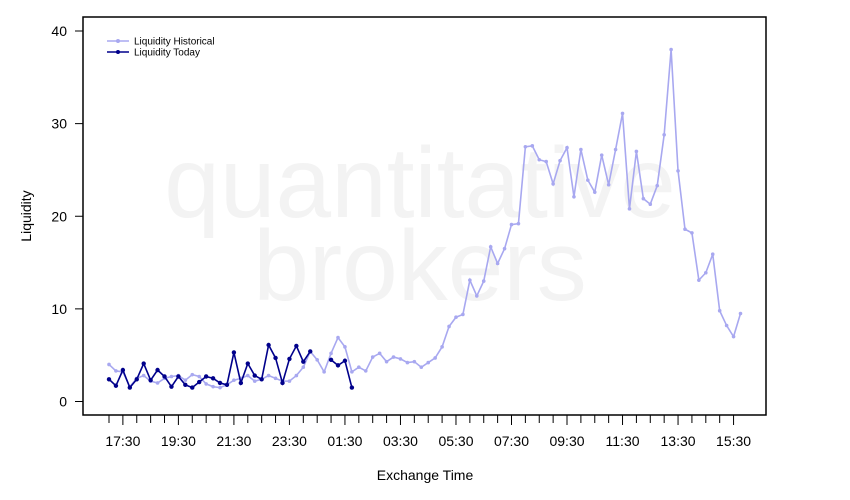 Image resolution: width=850 pixels, height=500 pixels. Describe the element at coordinates (566, 441) in the screenshot. I see `x-tick-label: 09:30` at that location.